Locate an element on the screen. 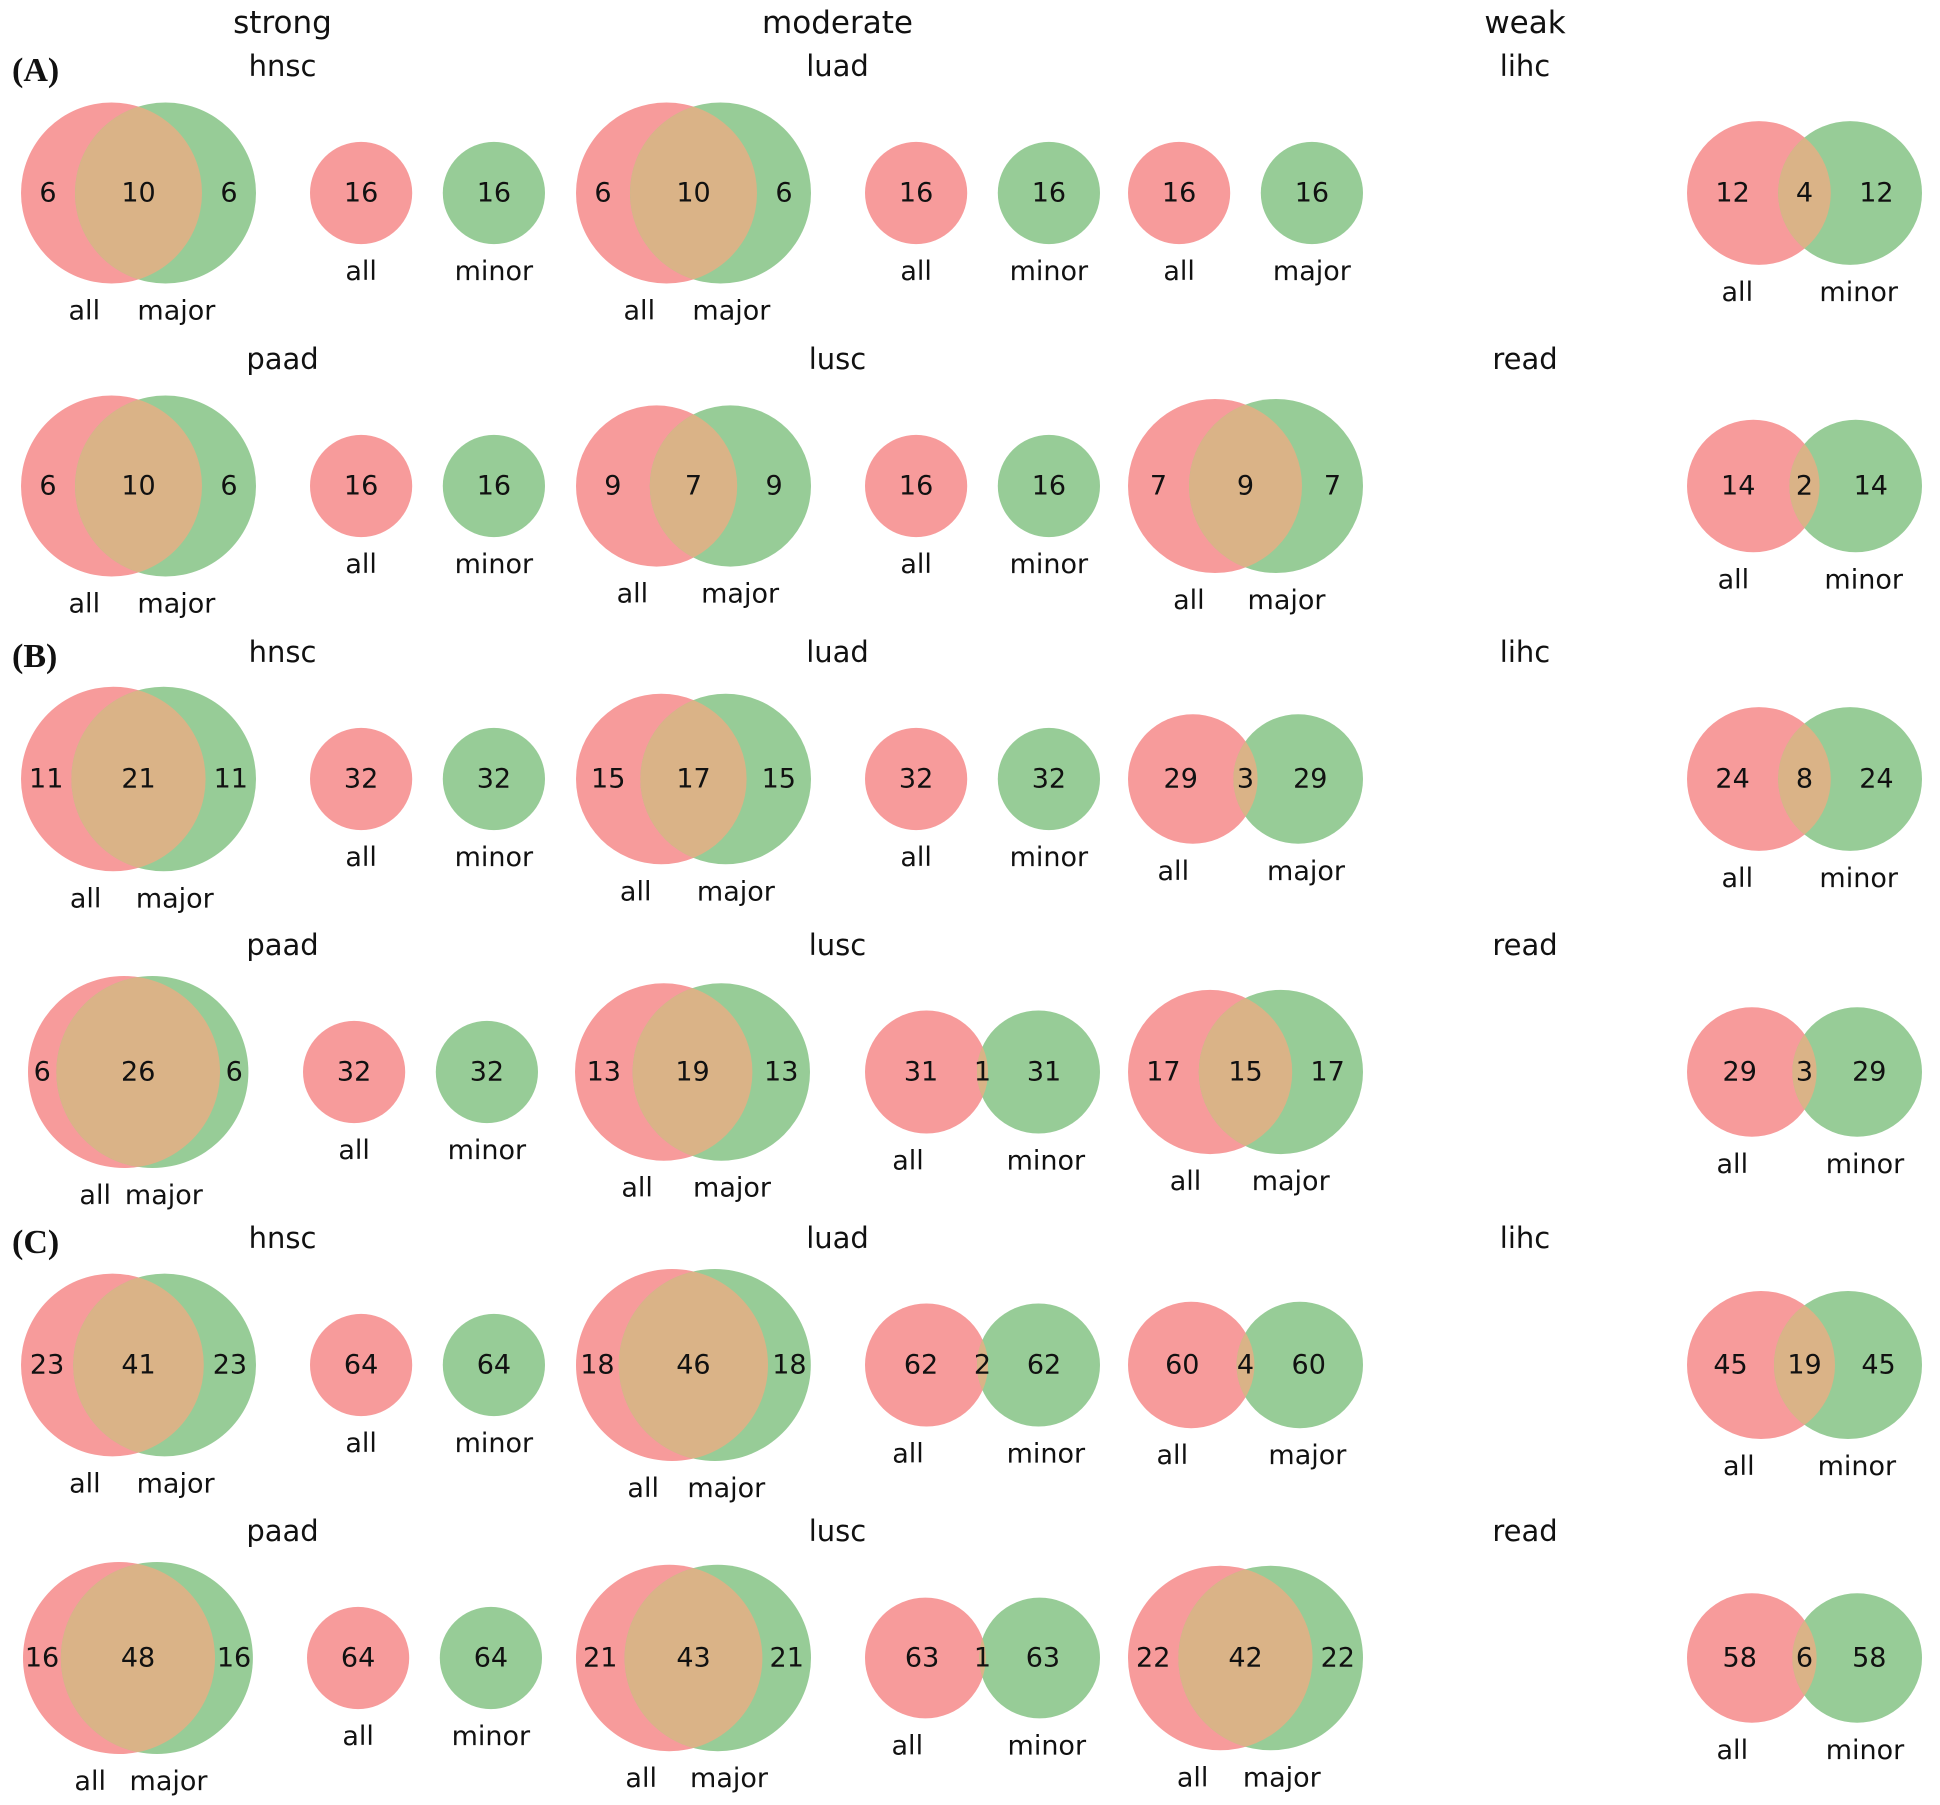  right-count: 9 is located at coordinates (773, 485).